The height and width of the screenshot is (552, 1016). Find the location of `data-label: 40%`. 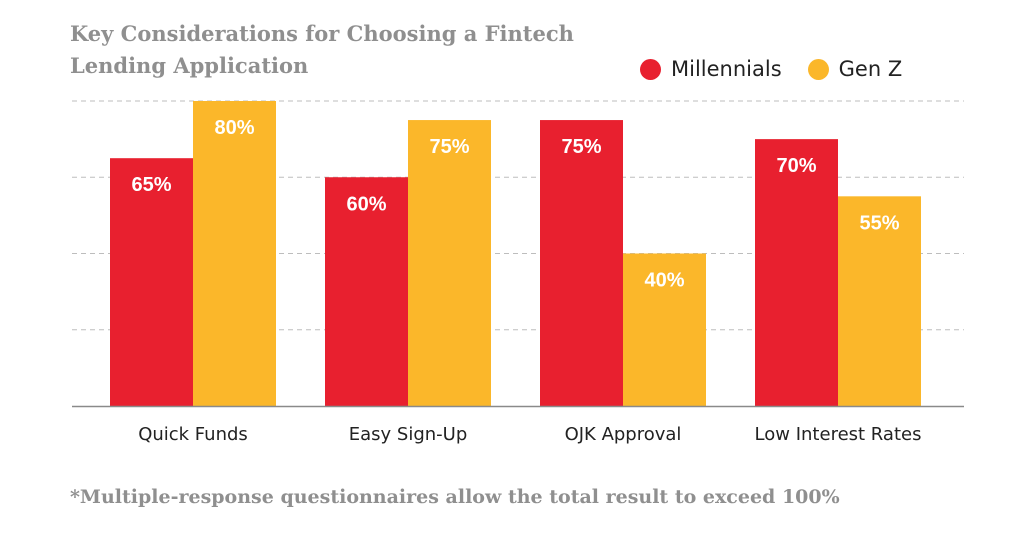

data-label: 40% is located at coordinates (664, 281).